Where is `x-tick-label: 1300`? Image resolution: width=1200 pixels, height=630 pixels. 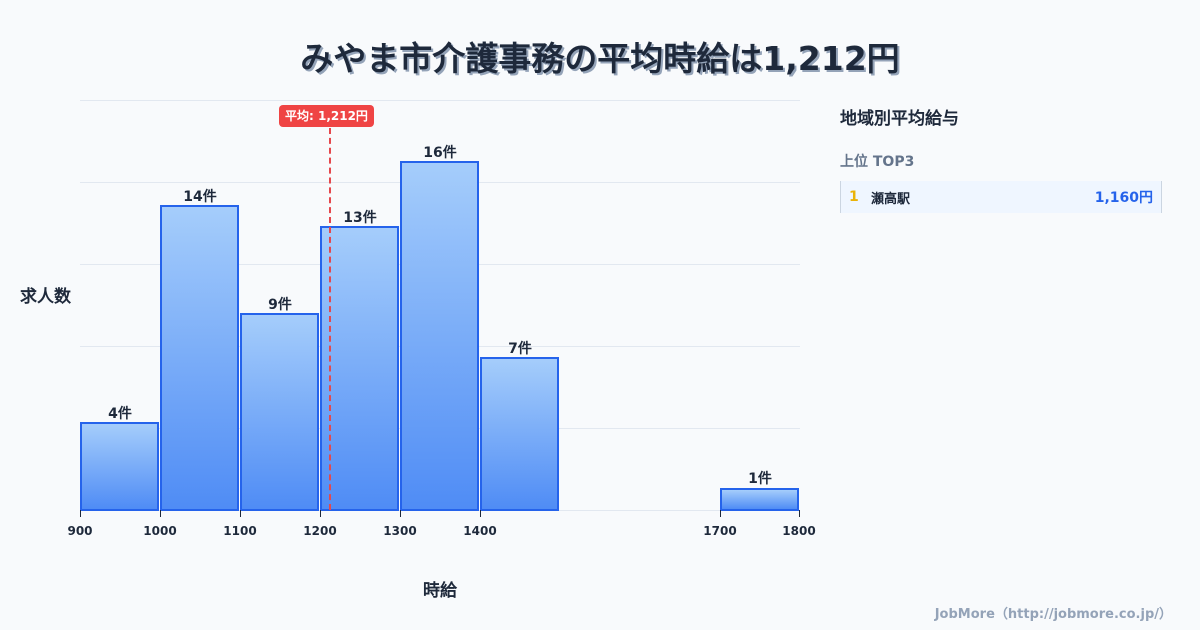
x-tick-label: 1300 is located at coordinates (400, 531).